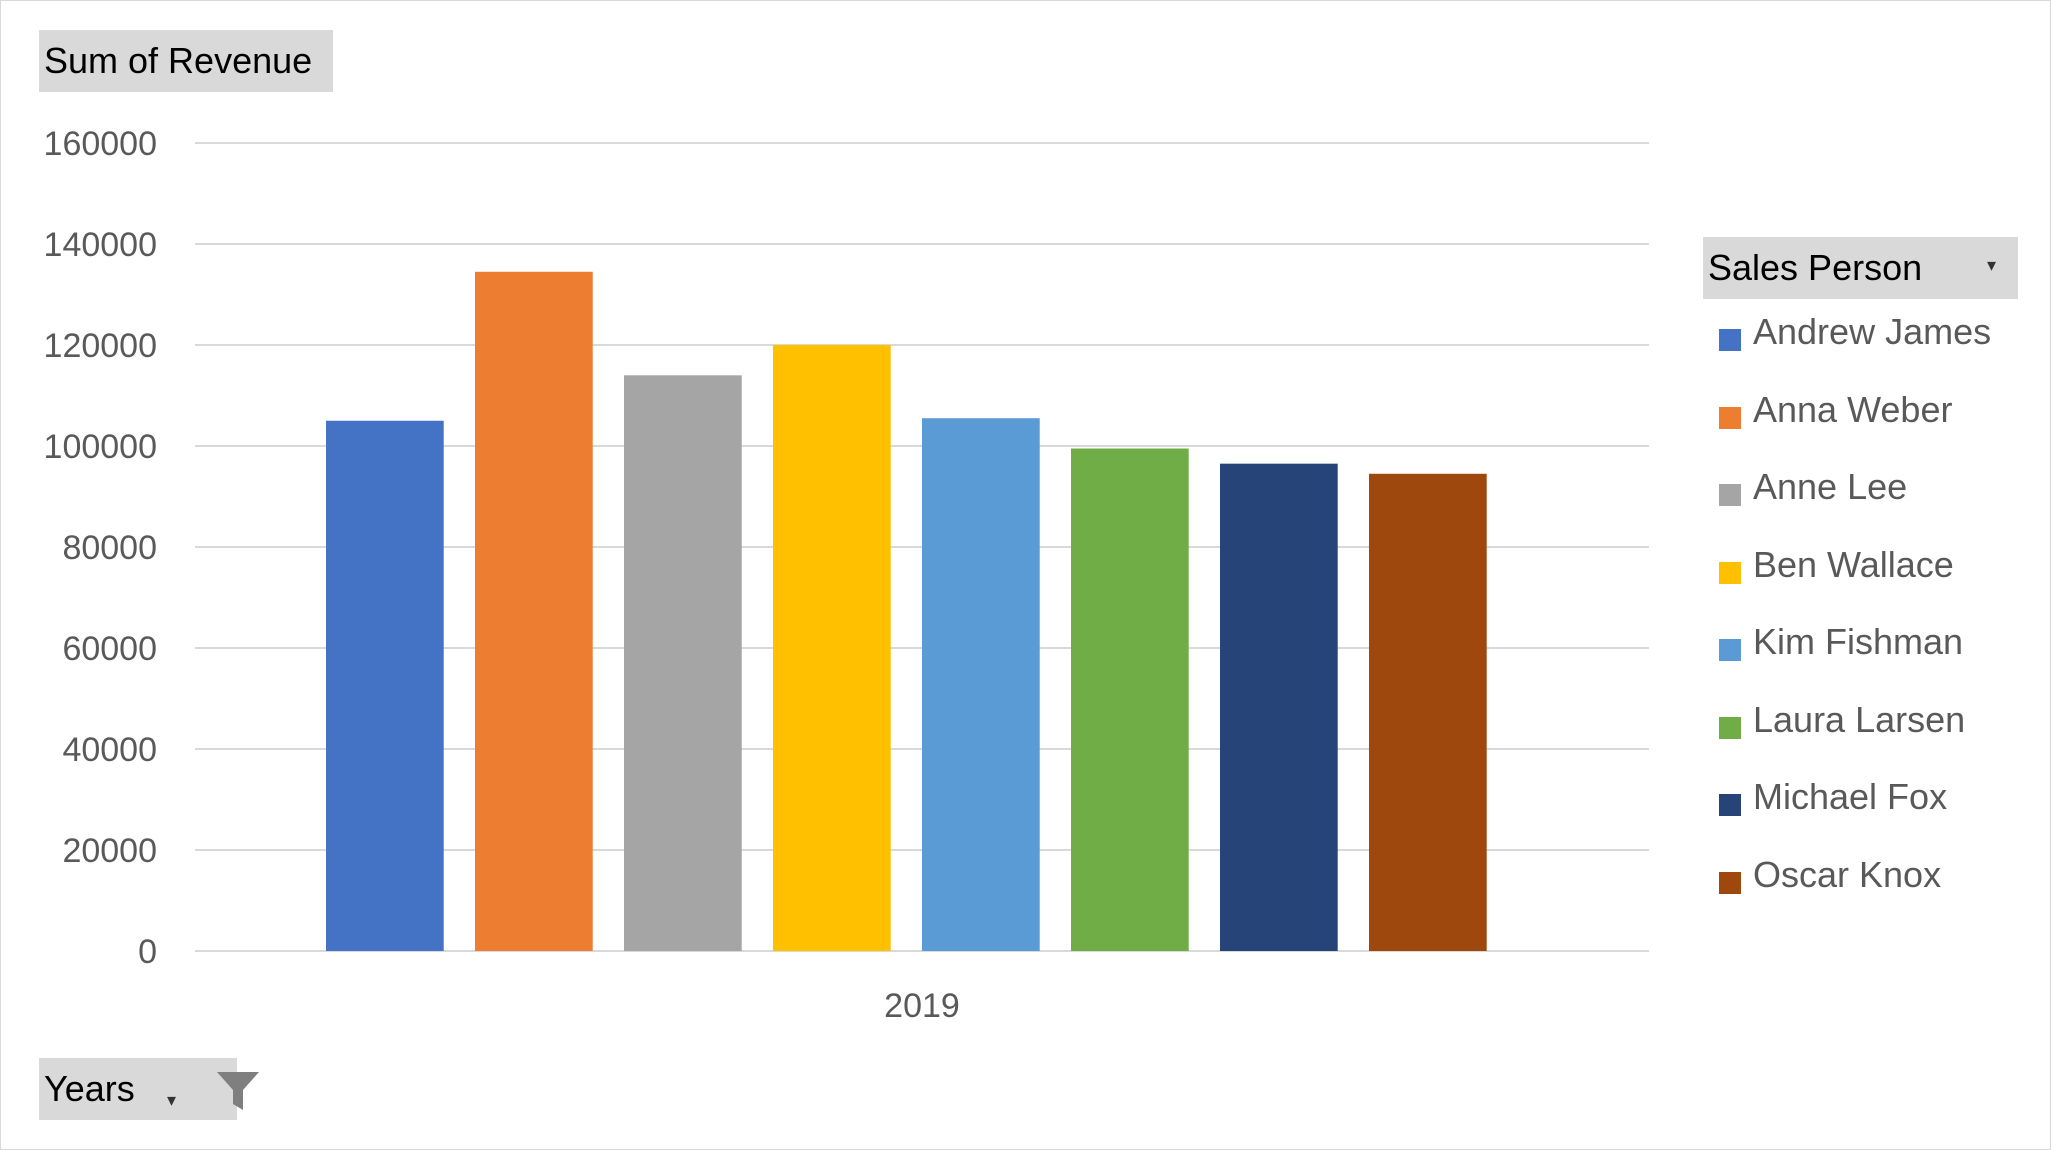 This screenshot has width=2051, height=1150. I want to click on filter-funnel-icon, so click(238, 1091).